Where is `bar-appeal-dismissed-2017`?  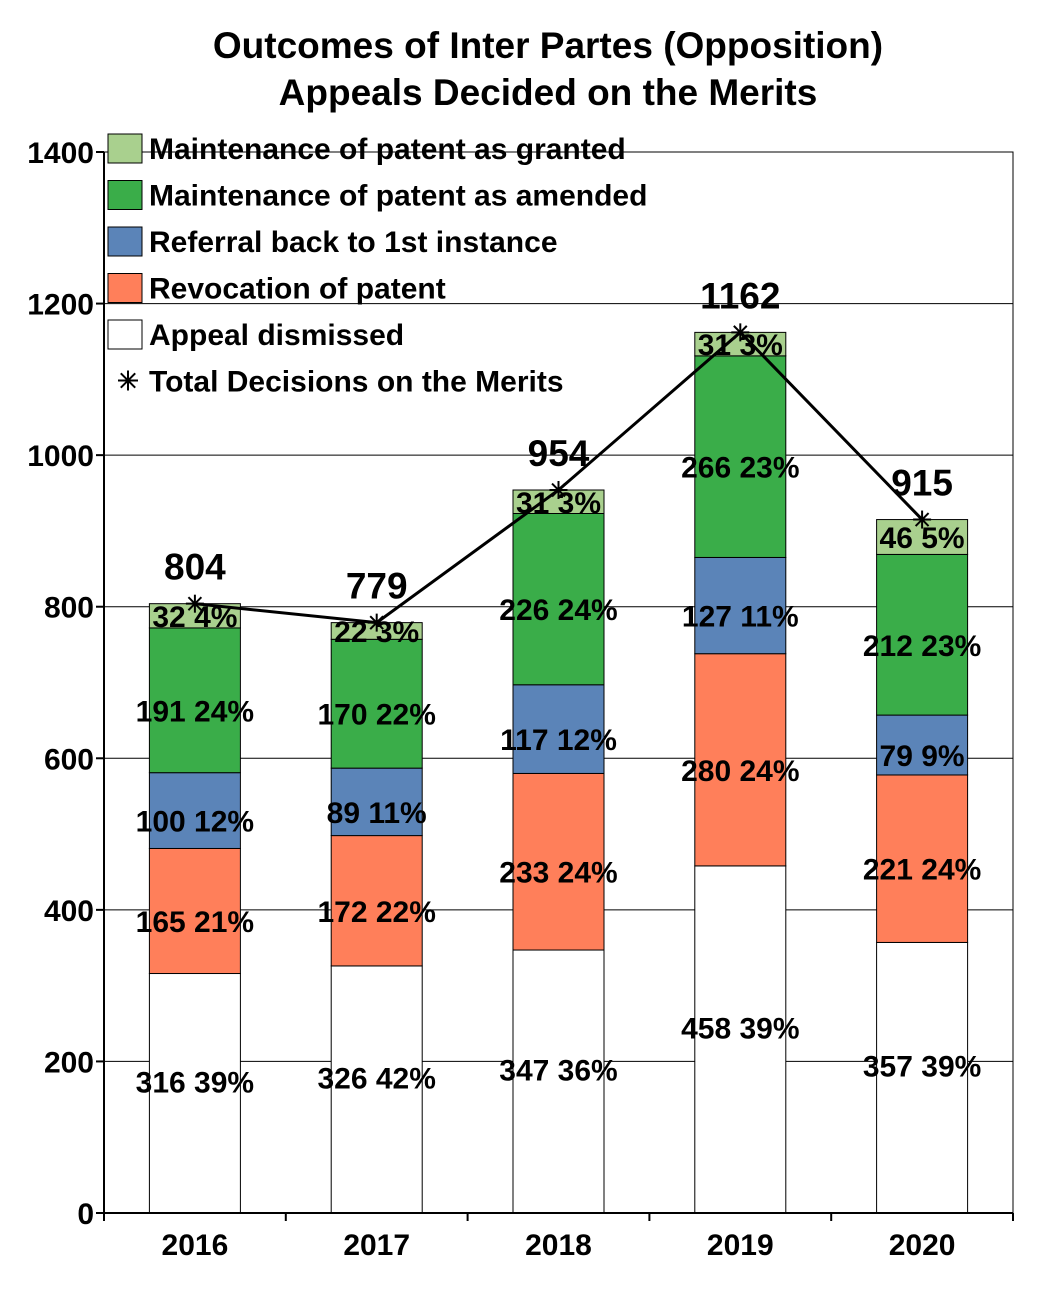
bar-appeal-dismissed-2017 is located at coordinates (376, 1089).